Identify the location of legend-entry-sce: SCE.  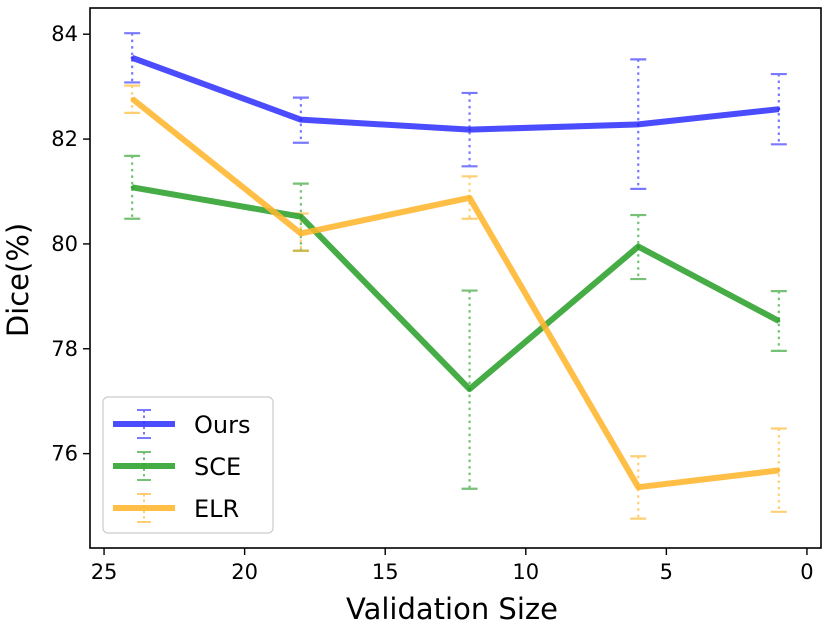
(177, 466).